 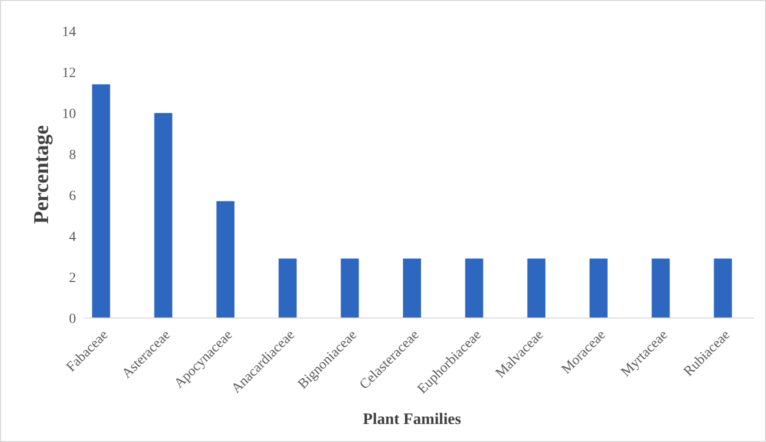 I want to click on y-tick-label: 8, so click(x=72, y=155).